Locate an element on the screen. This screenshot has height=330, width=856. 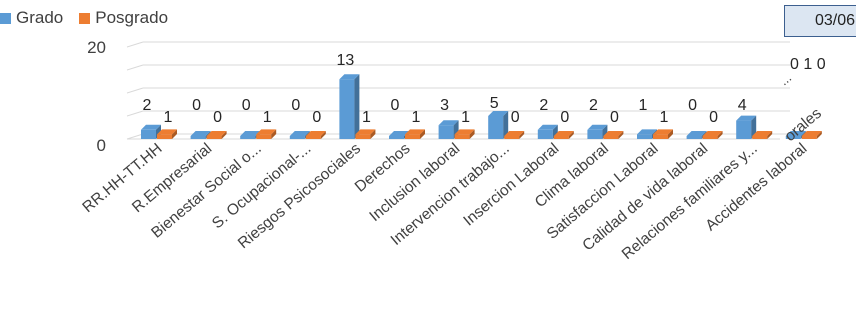
data-label-grado: 5 is located at coordinates (494, 103).